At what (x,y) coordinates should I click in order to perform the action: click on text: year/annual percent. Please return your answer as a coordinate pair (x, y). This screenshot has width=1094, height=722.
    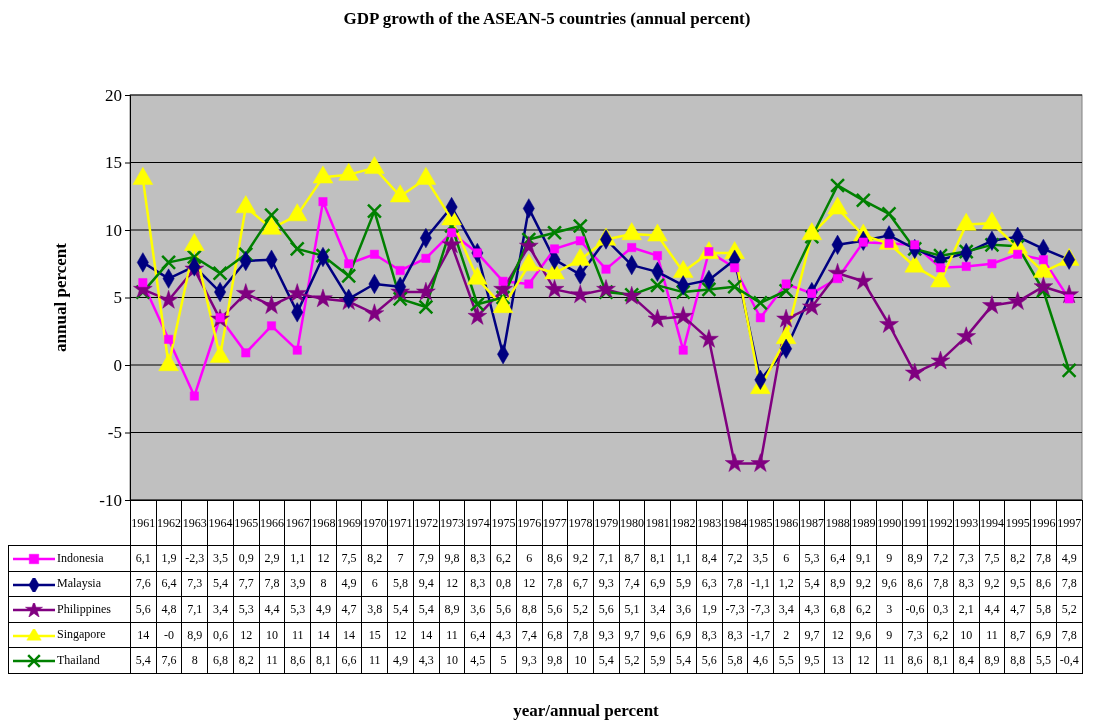
    Looking at the image, I should click on (586, 710).